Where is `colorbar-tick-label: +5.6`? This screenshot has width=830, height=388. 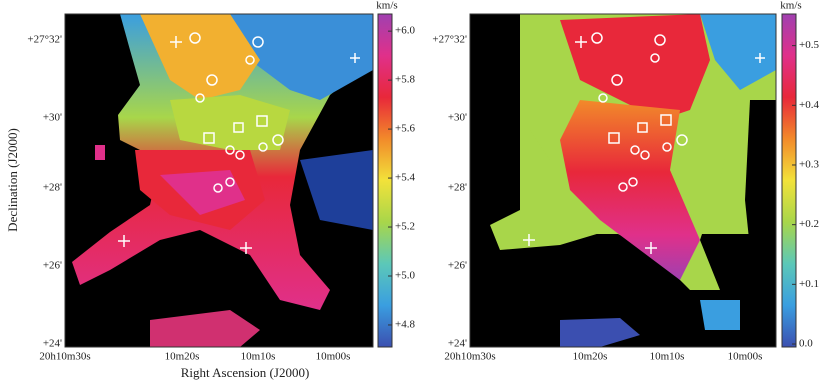 colorbar-tick-label: +5.6 is located at coordinates (405, 129).